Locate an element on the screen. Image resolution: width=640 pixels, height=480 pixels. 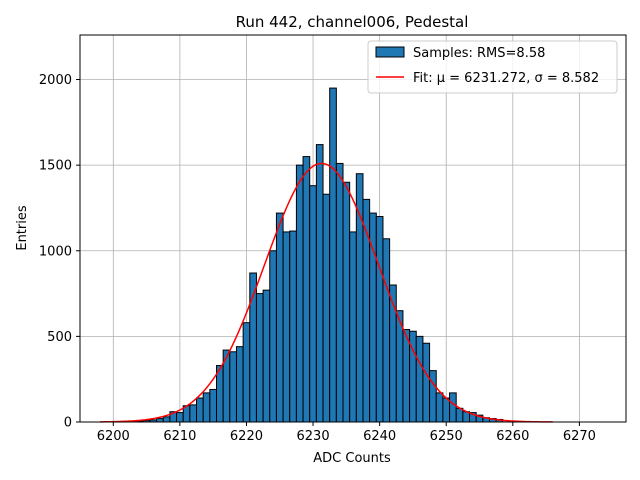
x-tick-label: 6250 is located at coordinates (446, 436).